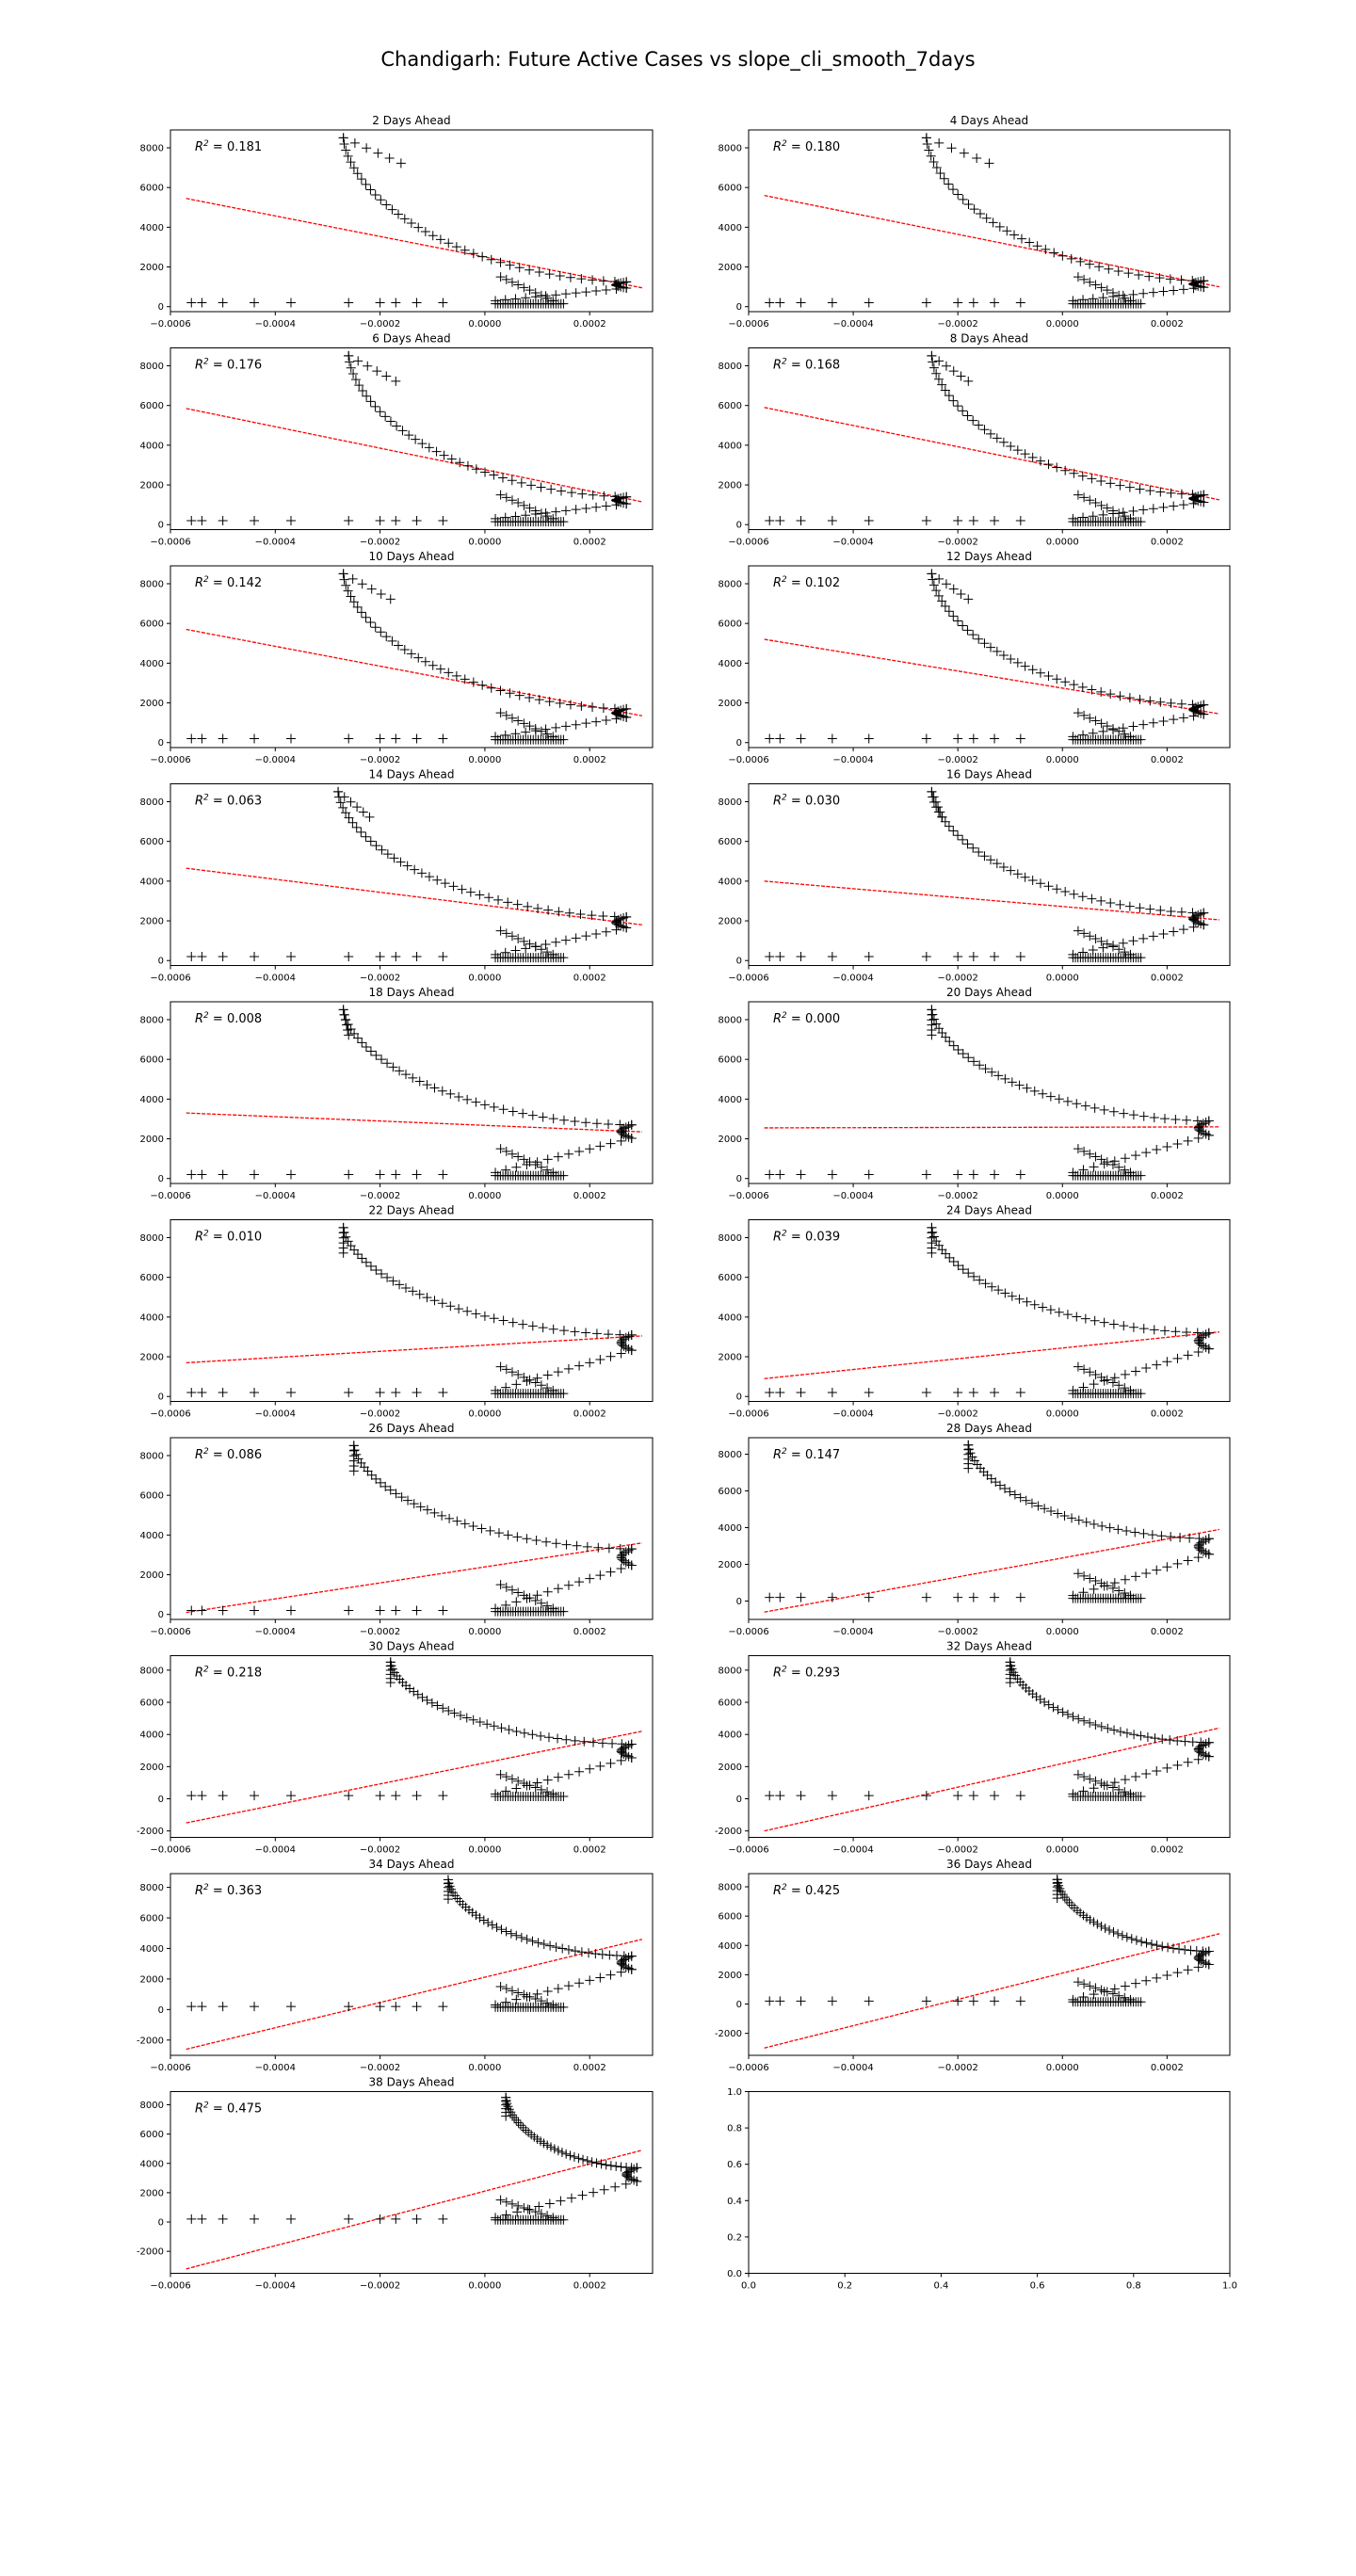 Image resolution: width=1356 pixels, height=2576 pixels. Describe the element at coordinates (807, 1018) in the screenshot. I see `r-squared-label: R2 = 0.000` at that location.